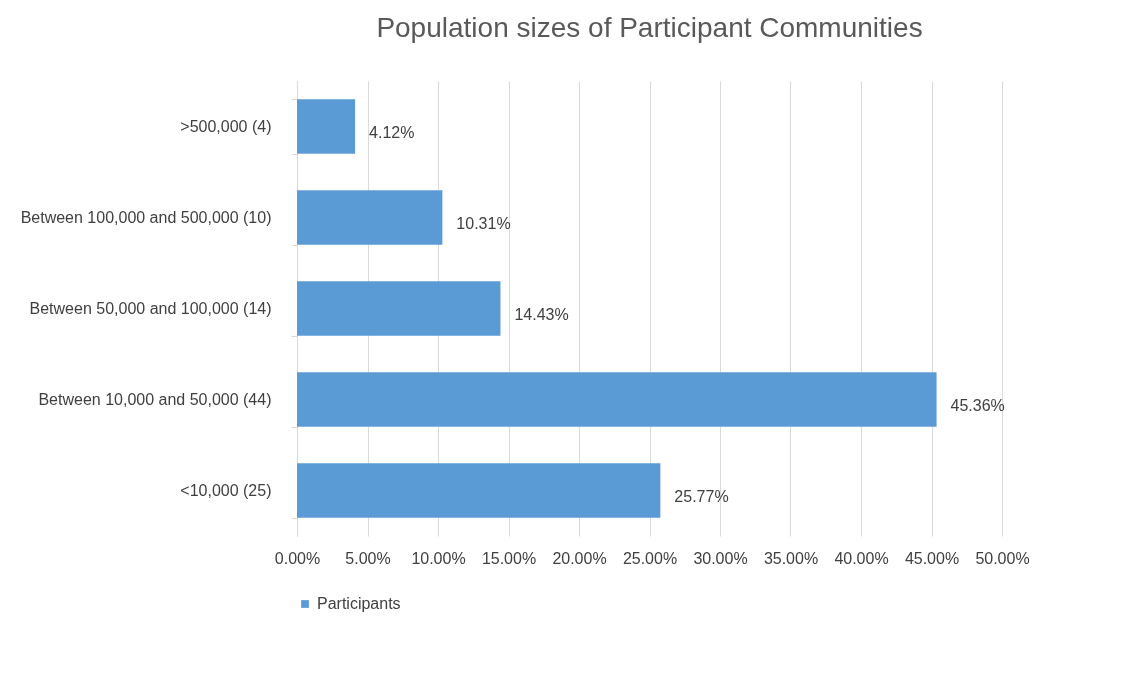 Image resolution: width=1147 pixels, height=673 pixels. Describe the element at coordinates (392, 132) in the screenshot. I see `data-label: 4.12%` at that location.